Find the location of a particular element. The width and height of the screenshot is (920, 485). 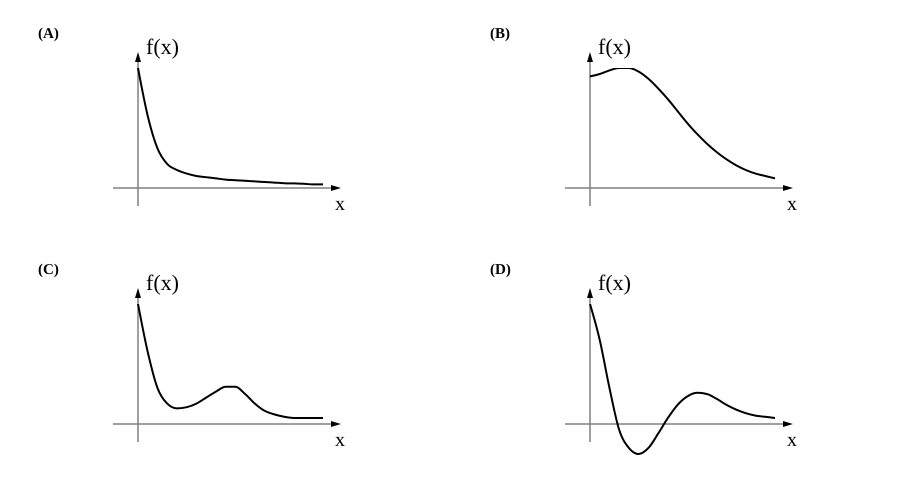

chart-title: (D) is located at coordinates (500, 270).